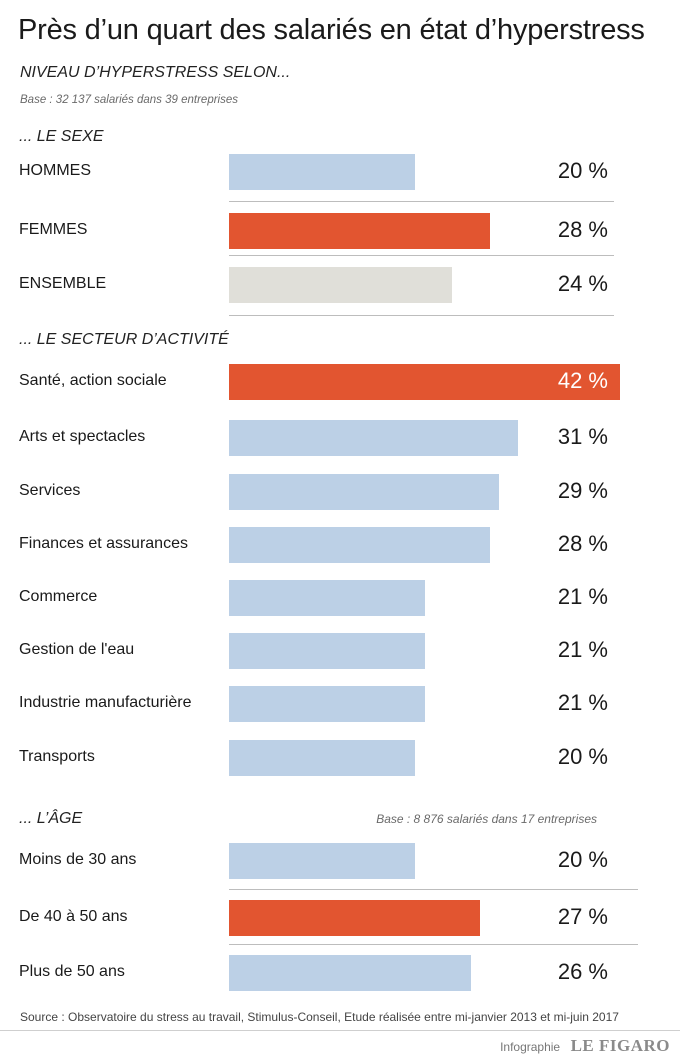 The width and height of the screenshot is (680, 1056). What do you see at coordinates (53, 229) in the screenshot?
I see `category-label: FEMMES` at bounding box center [53, 229].